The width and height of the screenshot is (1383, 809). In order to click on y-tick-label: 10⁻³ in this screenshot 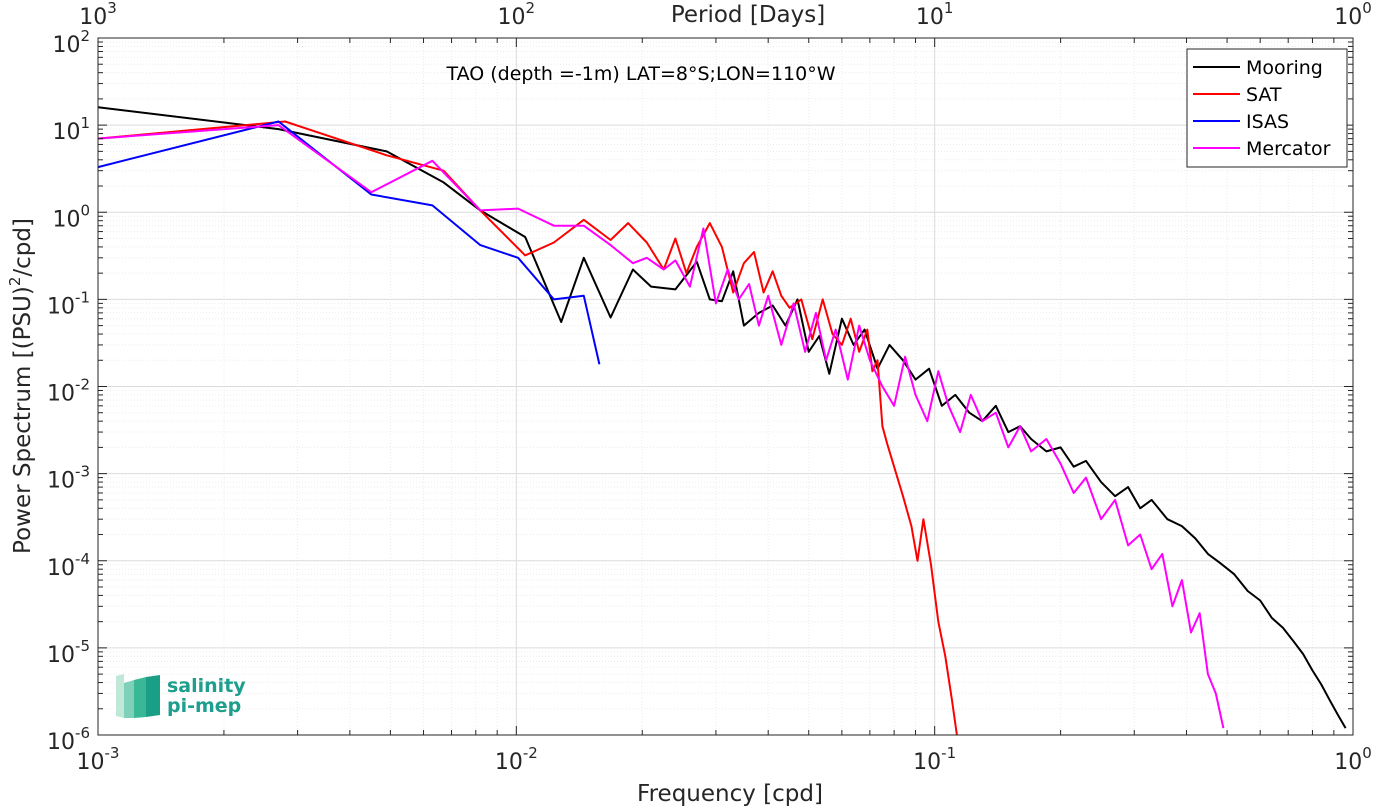, I will do `click(68, 478)`.